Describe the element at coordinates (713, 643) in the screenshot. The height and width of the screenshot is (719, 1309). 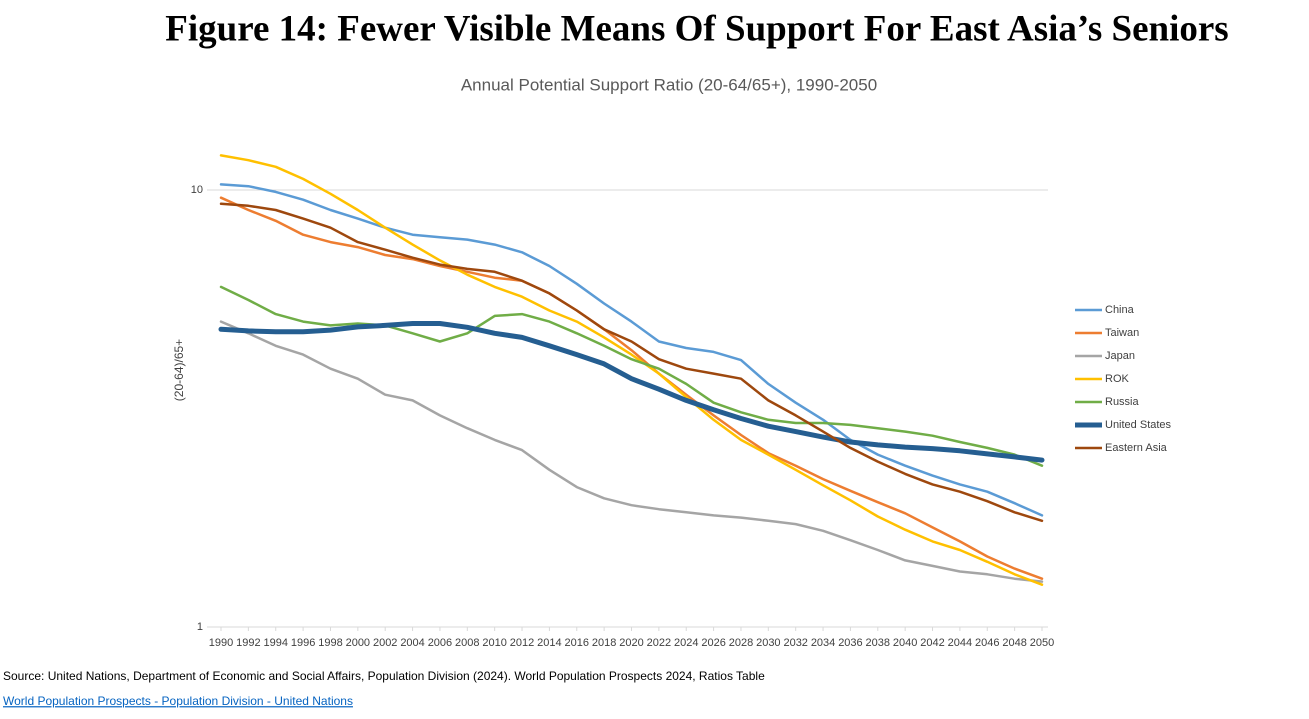
I see `x-tick-label: 2026` at that location.